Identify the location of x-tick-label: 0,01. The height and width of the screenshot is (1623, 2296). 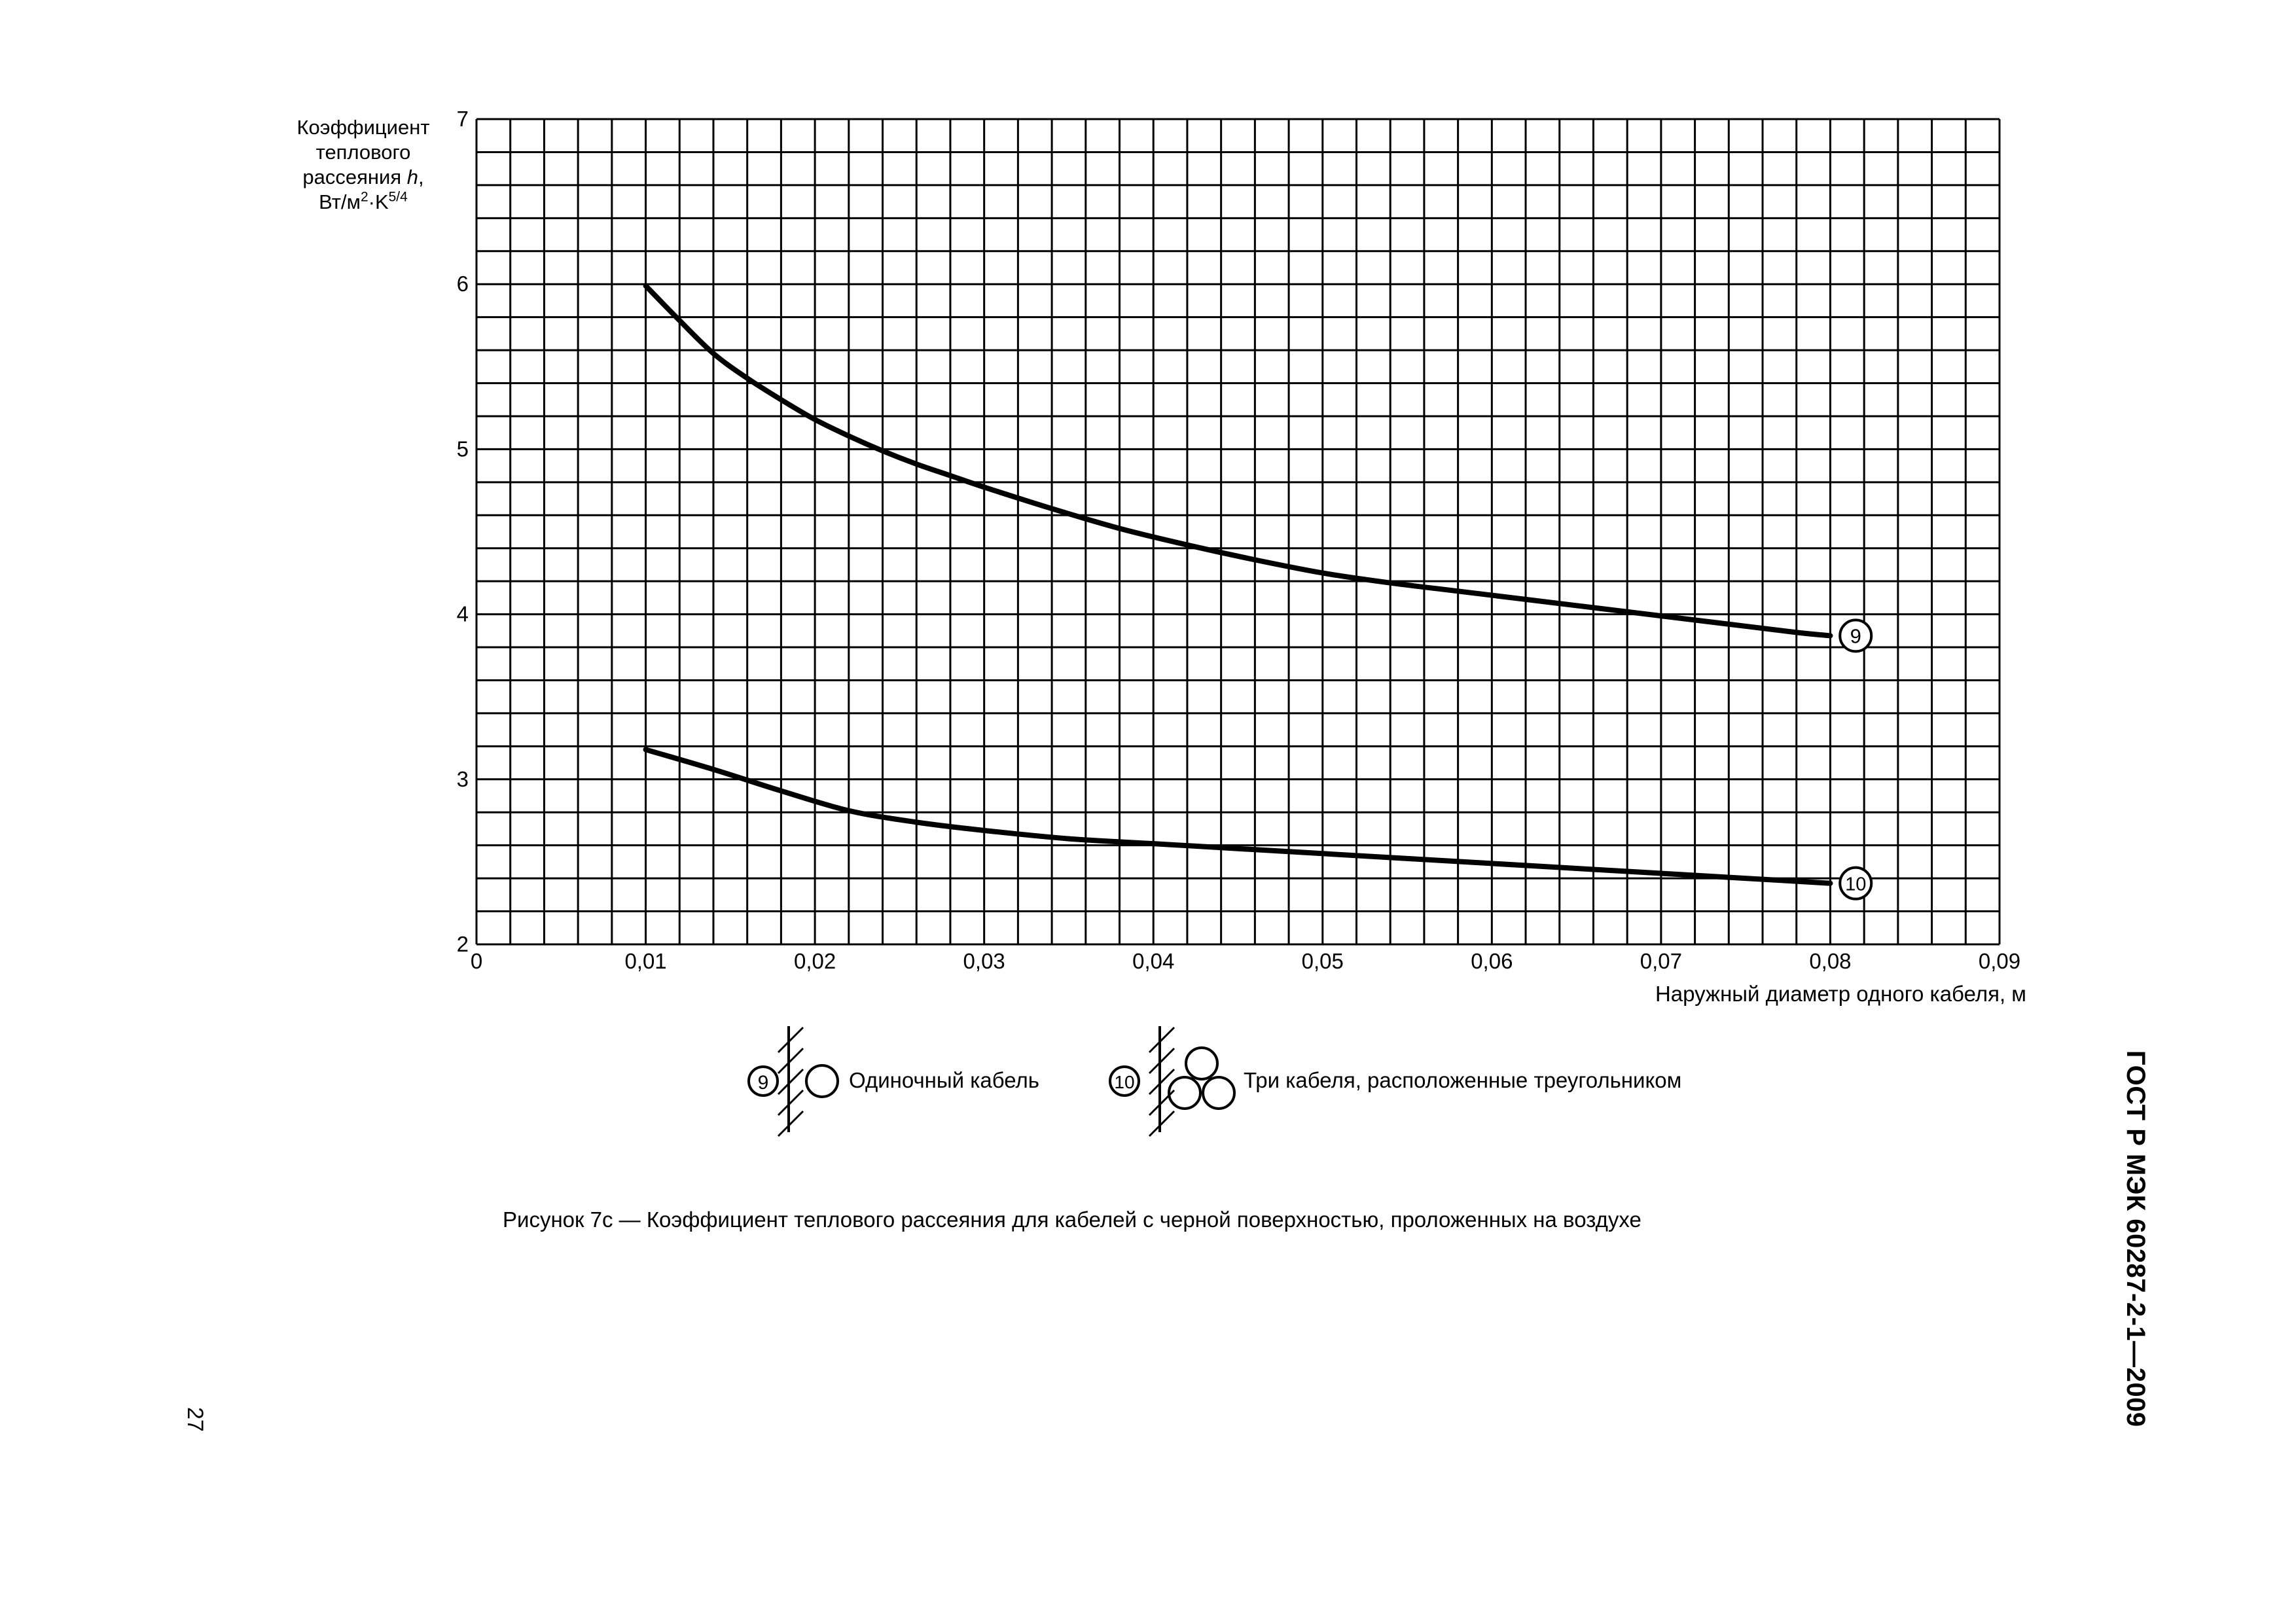
(645, 961).